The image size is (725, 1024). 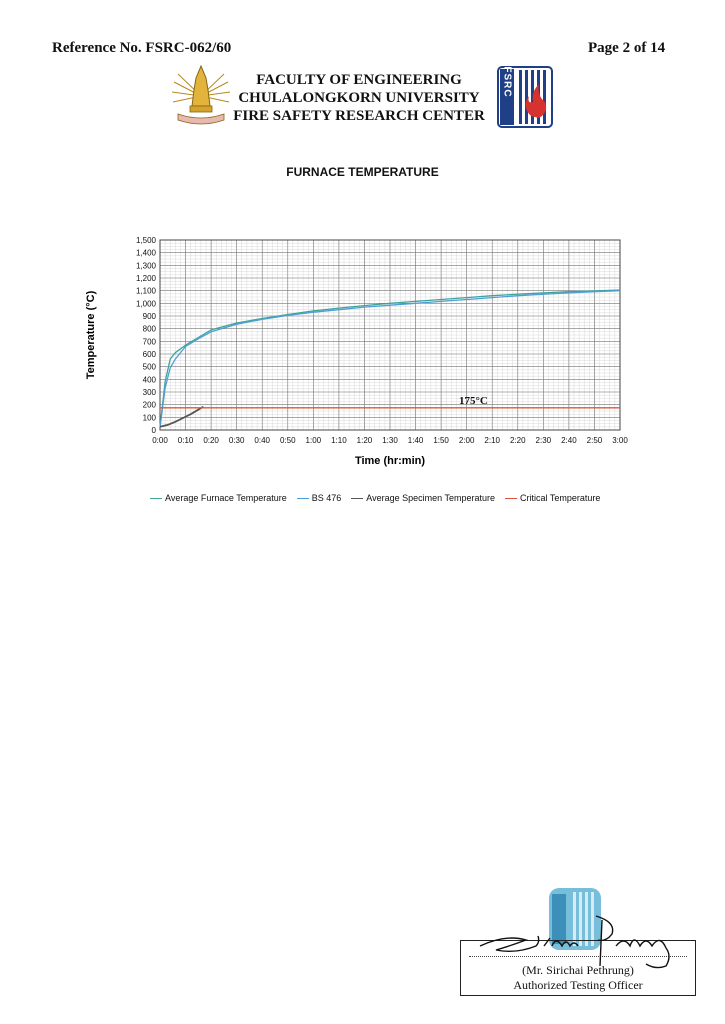 What do you see at coordinates (150, 367) in the screenshot?
I see `y-tick-label: 500` at bounding box center [150, 367].